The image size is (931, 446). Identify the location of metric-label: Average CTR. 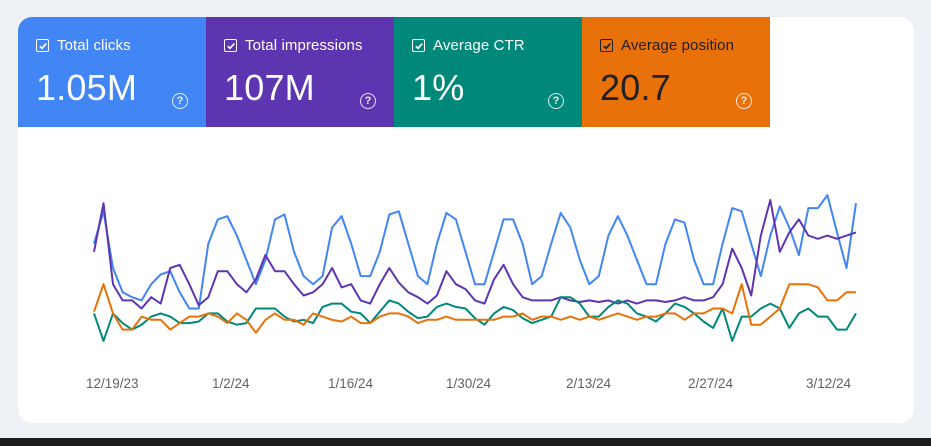
(479, 45).